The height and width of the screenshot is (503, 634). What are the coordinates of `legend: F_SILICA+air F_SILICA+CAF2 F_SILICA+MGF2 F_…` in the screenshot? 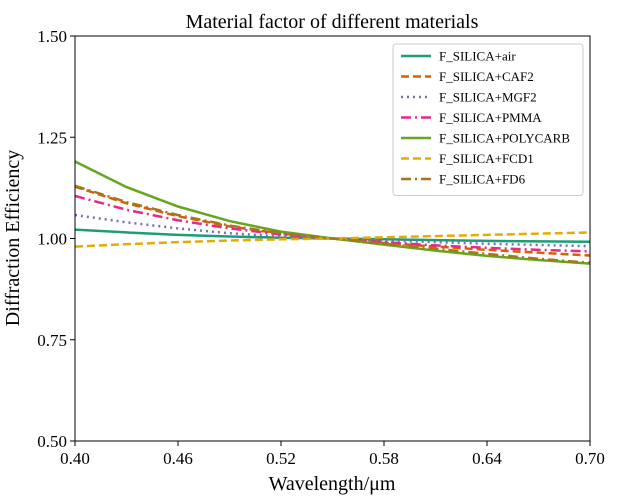 It's located at (488, 119).